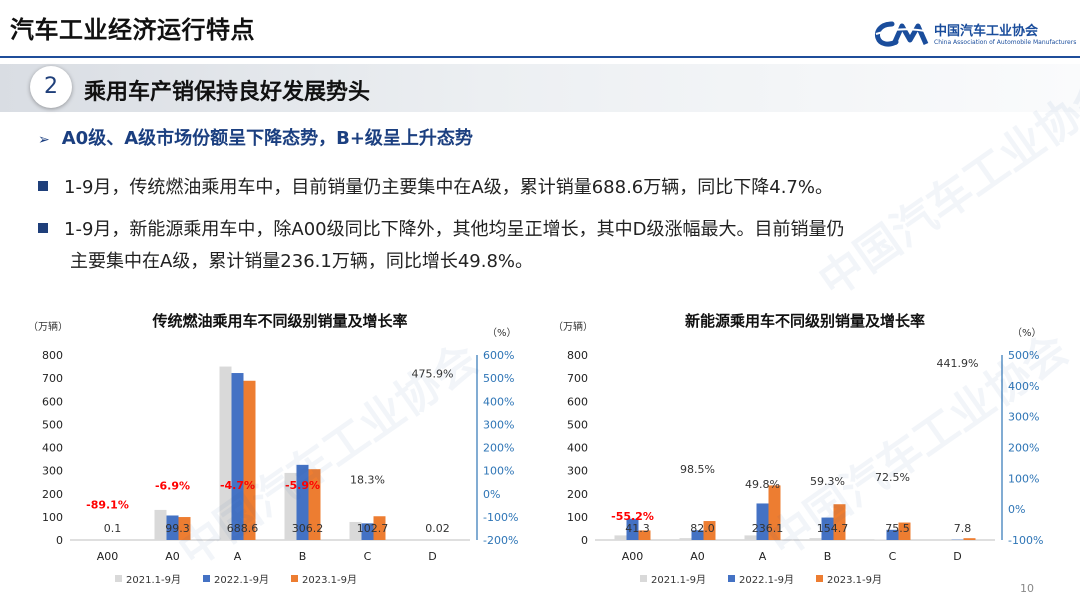 This screenshot has width=1080, height=604. I want to click on bullet-nev-text-2: 主要集中在A级，累计销量236.1万辆，同比增长49.8%。, so click(302, 261).